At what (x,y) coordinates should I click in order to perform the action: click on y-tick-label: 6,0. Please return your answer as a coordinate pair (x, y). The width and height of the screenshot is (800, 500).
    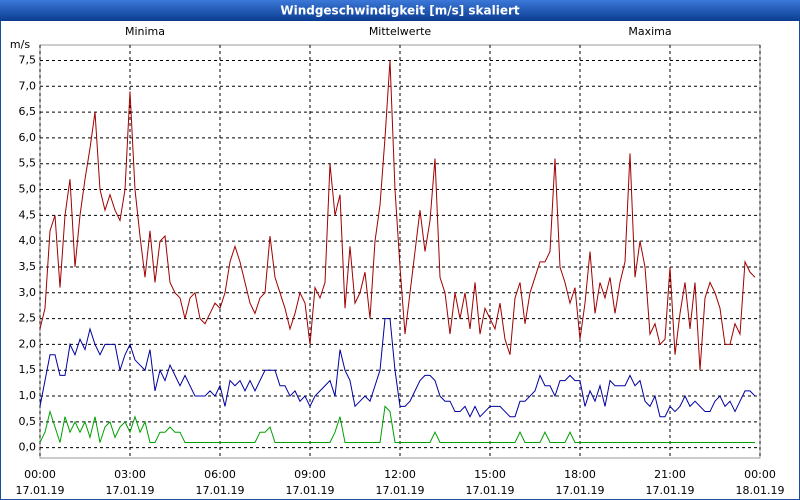
    Looking at the image, I should click on (28, 137).